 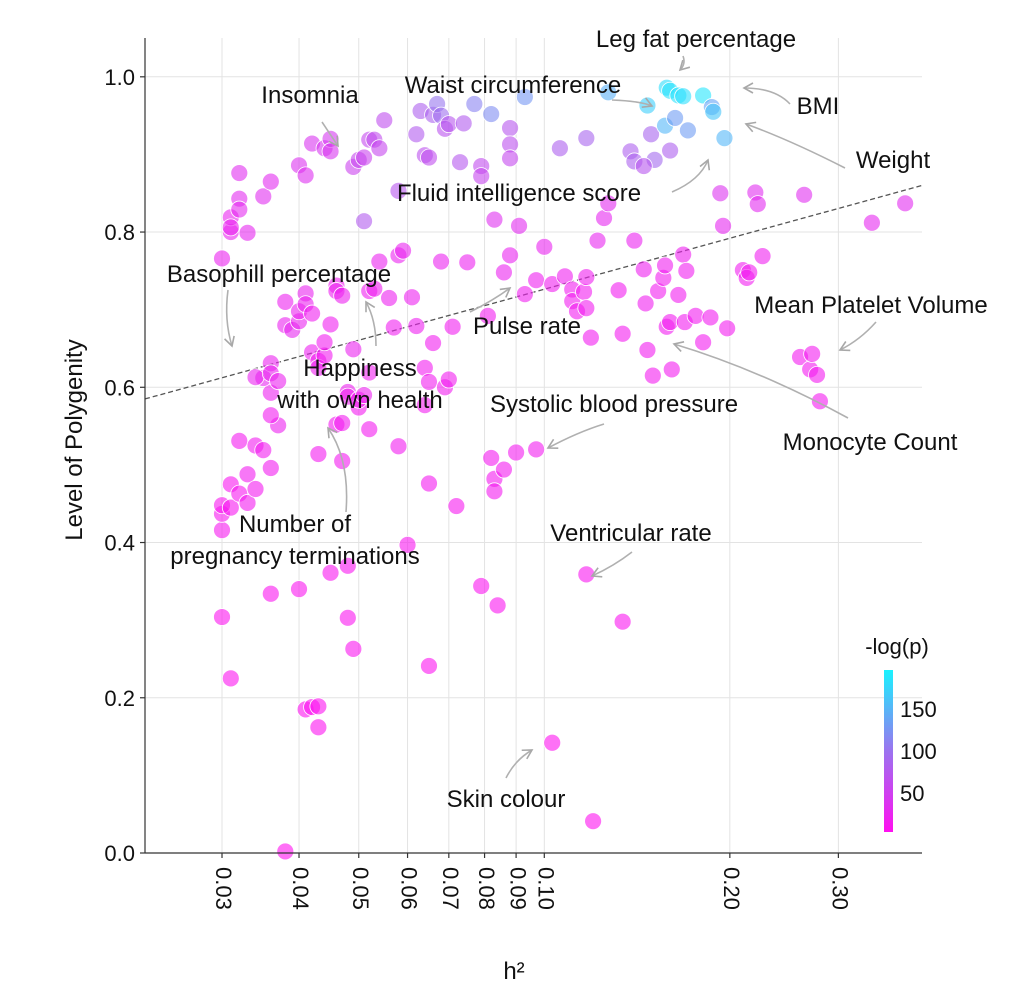 What do you see at coordinates (294, 540) in the screenshot?
I see `annotation-label: Number of pregnancy terminations` at bounding box center [294, 540].